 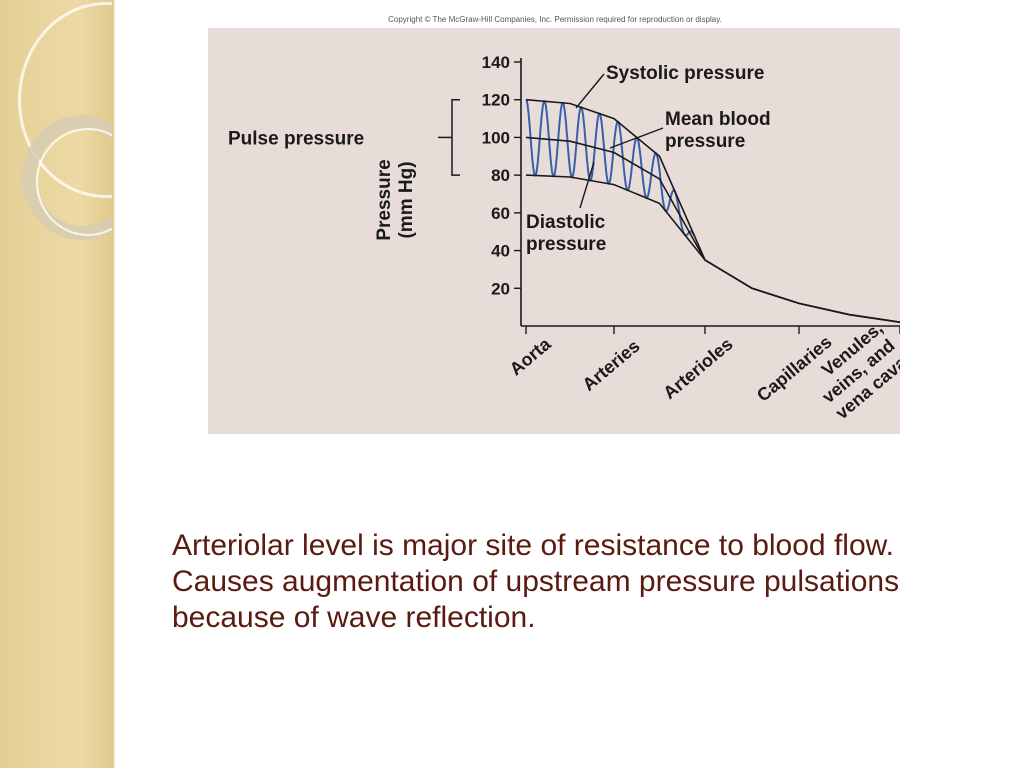 I want to click on y-axis-title-line: Pressure, so click(x=384, y=199).